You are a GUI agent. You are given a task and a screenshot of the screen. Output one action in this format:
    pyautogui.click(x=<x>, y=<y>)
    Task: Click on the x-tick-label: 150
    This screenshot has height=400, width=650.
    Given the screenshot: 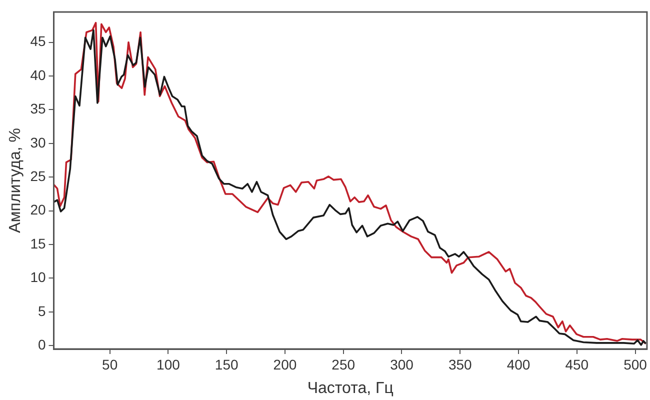 What is the action you would take?
    pyautogui.click(x=226, y=364)
    